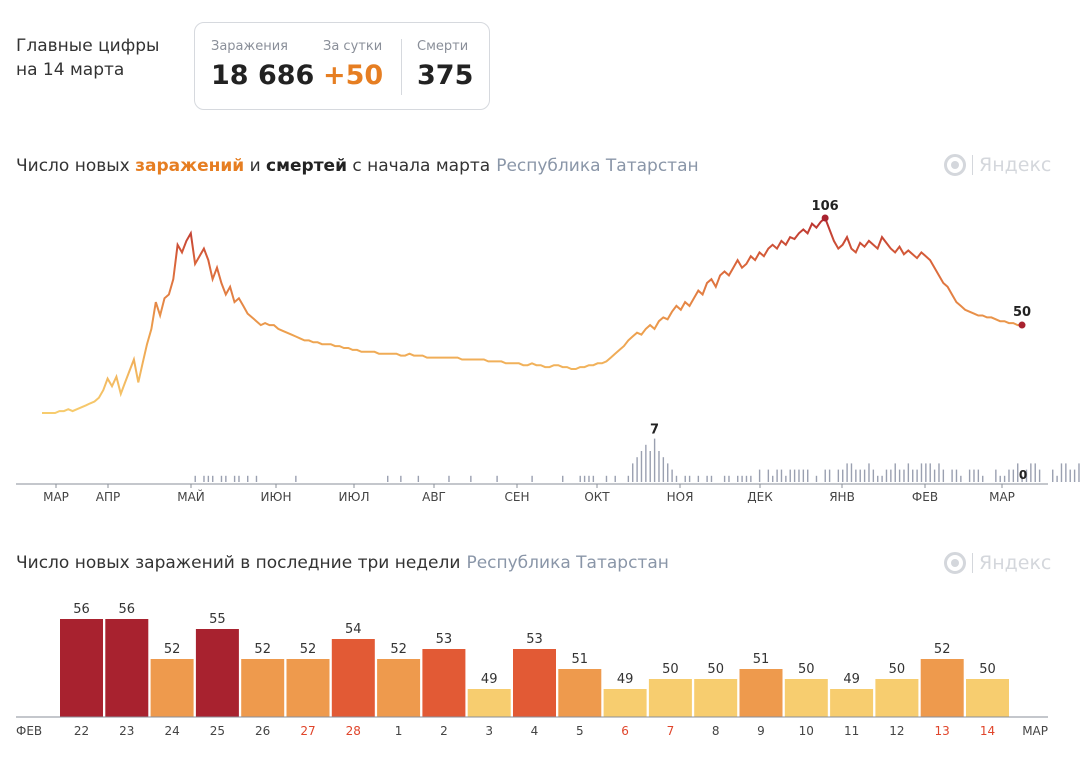 This screenshot has height=774, width=1080. Describe the element at coordinates (419, 166) in the screenshot. I see `chart1-title-part3: с начала марта` at that location.